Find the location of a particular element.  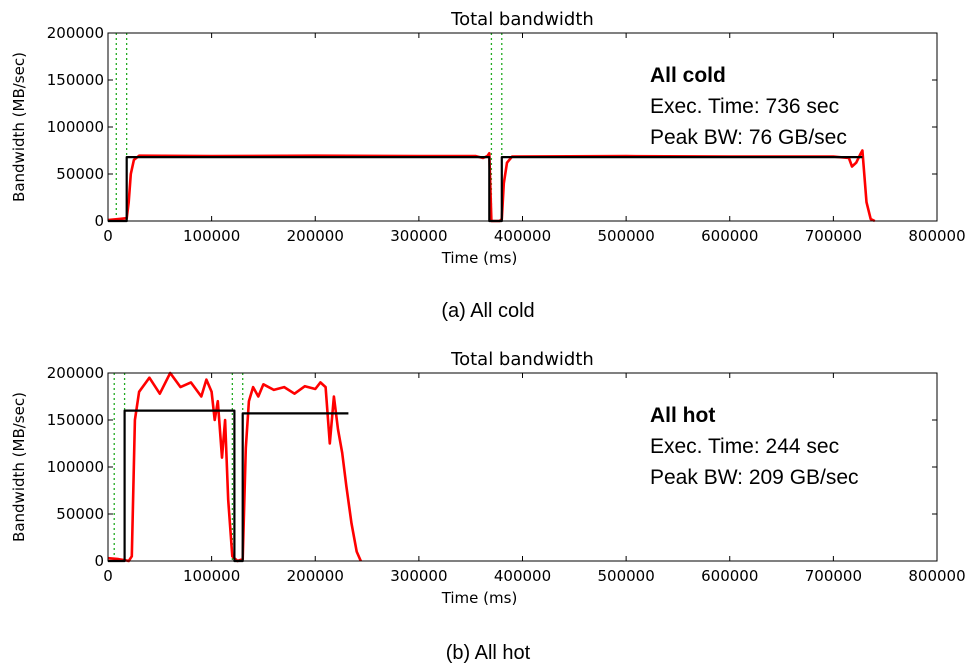

annotation-exec-time: Exec. Time: 244 sec is located at coordinates (745, 446).